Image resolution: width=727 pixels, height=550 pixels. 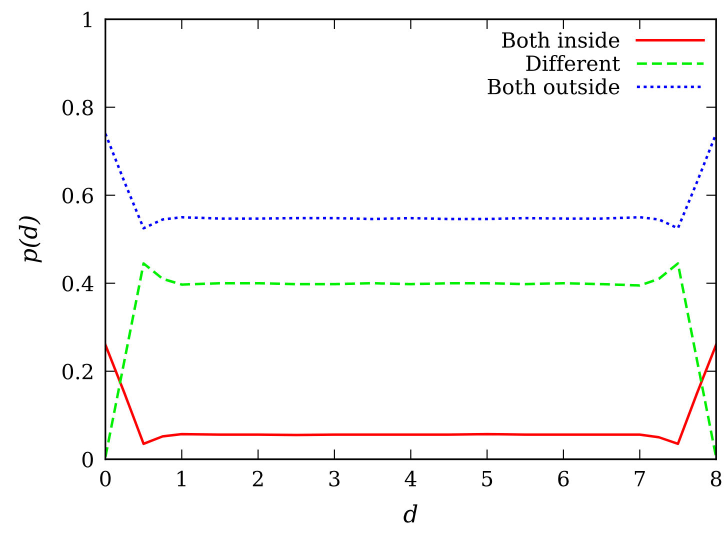 What do you see at coordinates (77, 372) in the screenshot?
I see `y-tick-label: 0.2` at bounding box center [77, 372].